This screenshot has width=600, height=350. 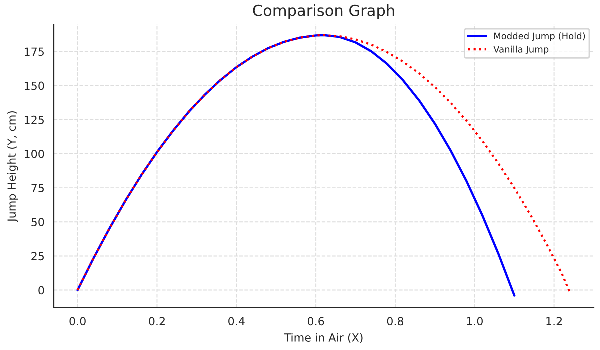 What do you see at coordinates (521, 50) in the screenshot?
I see `legend-label: Vanilla Jump` at bounding box center [521, 50].